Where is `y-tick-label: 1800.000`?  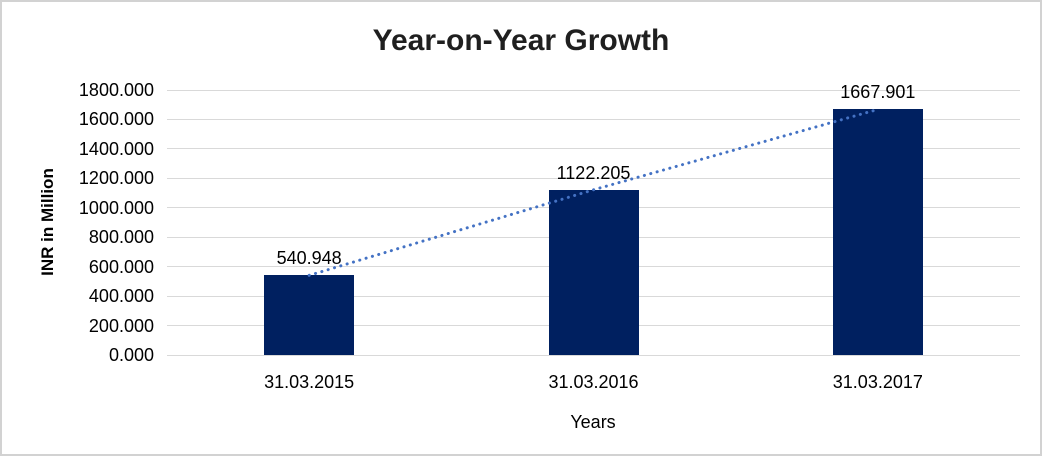
y-tick-label: 1800.000 is located at coordinates (116, 90).